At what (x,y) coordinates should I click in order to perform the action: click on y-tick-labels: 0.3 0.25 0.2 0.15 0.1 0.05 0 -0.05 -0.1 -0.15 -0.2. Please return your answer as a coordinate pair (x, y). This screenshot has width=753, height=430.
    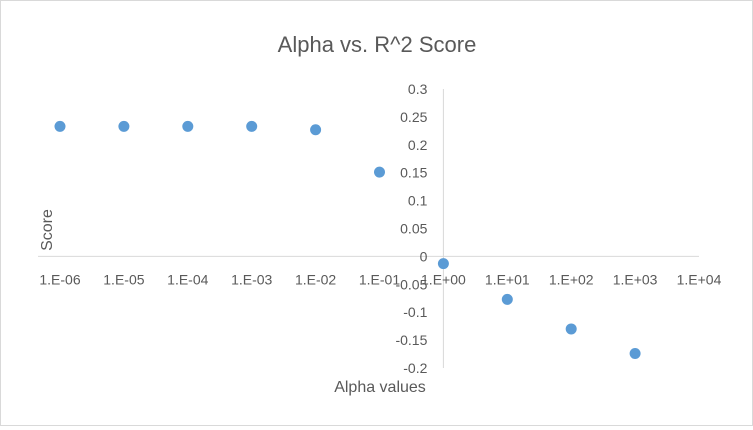
    Looking at the image, I should click on (411, 228).